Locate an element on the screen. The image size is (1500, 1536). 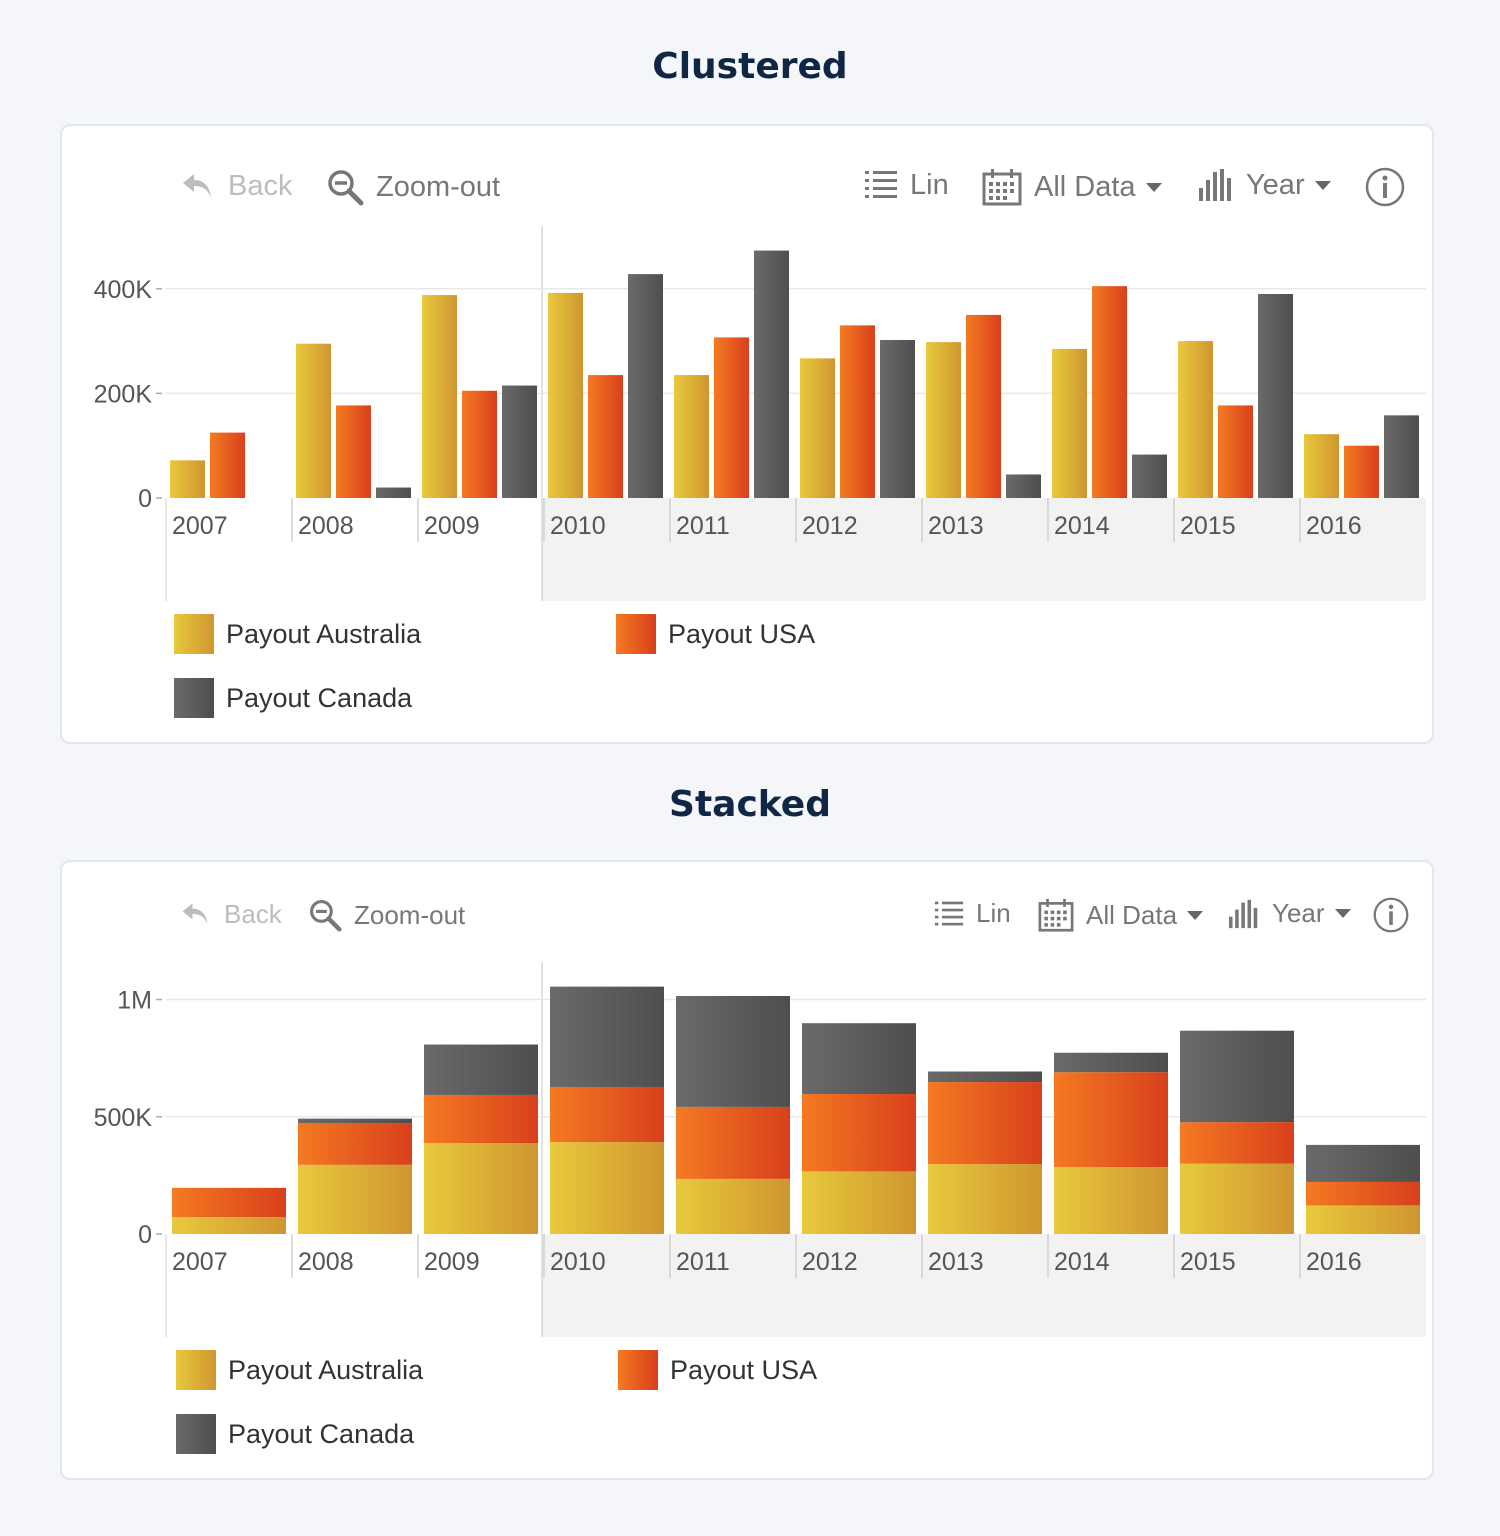
stacked-title: Stacked is located at coordinates (750, 804).